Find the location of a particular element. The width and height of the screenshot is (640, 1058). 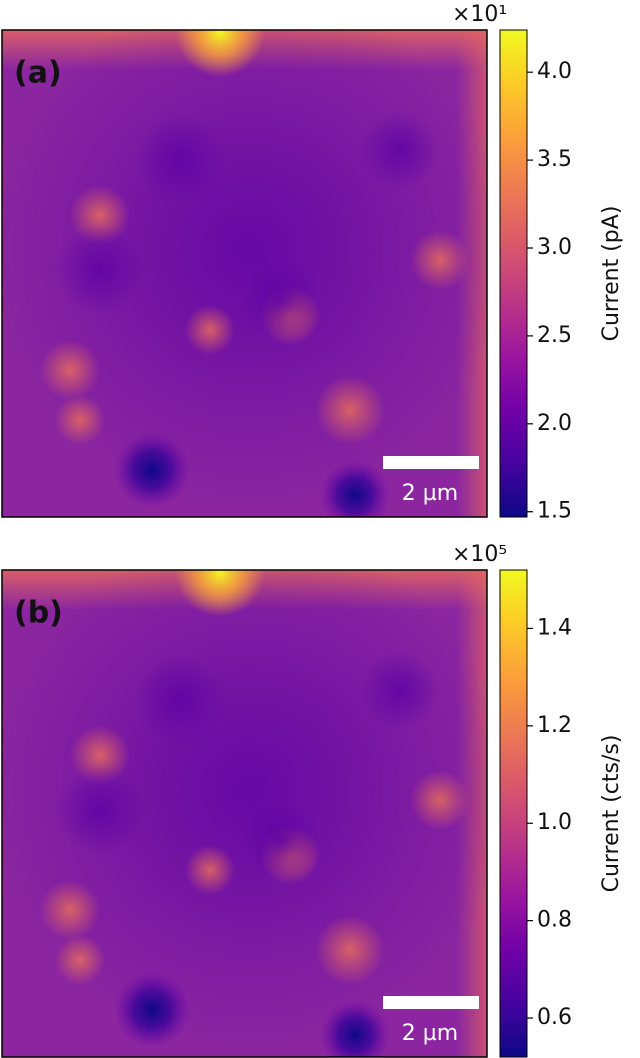

colorbar-tick-label: 1.5 is located at coordinates (554, 511).